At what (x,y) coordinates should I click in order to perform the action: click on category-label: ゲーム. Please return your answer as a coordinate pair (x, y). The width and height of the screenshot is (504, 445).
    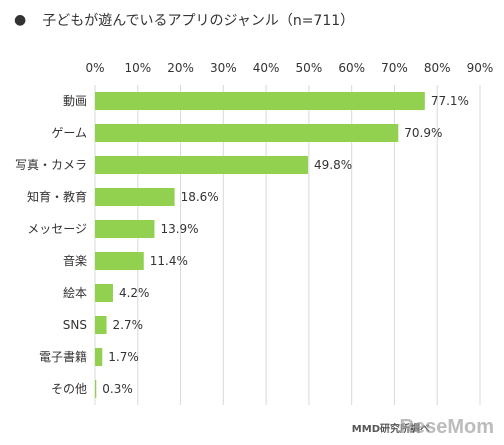
    Looking at the image, I should click on (69, 133).